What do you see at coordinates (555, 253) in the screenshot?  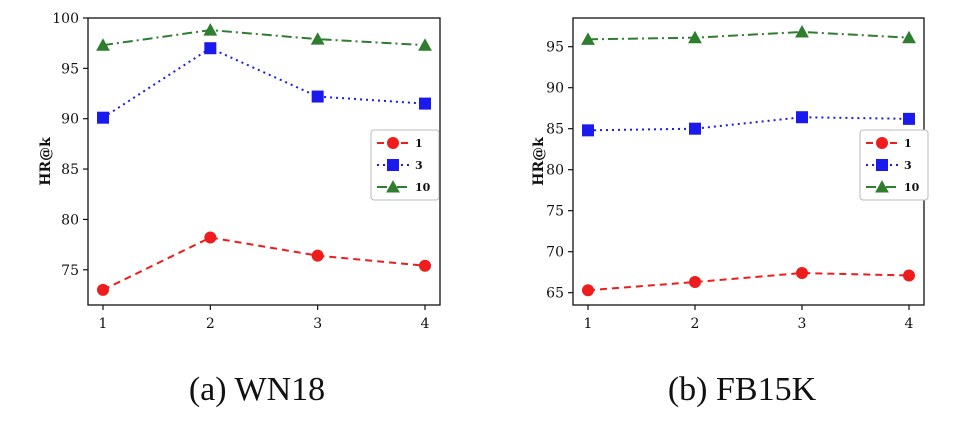 I see `y-tick-label: 70` at bounding box center [555, 253].